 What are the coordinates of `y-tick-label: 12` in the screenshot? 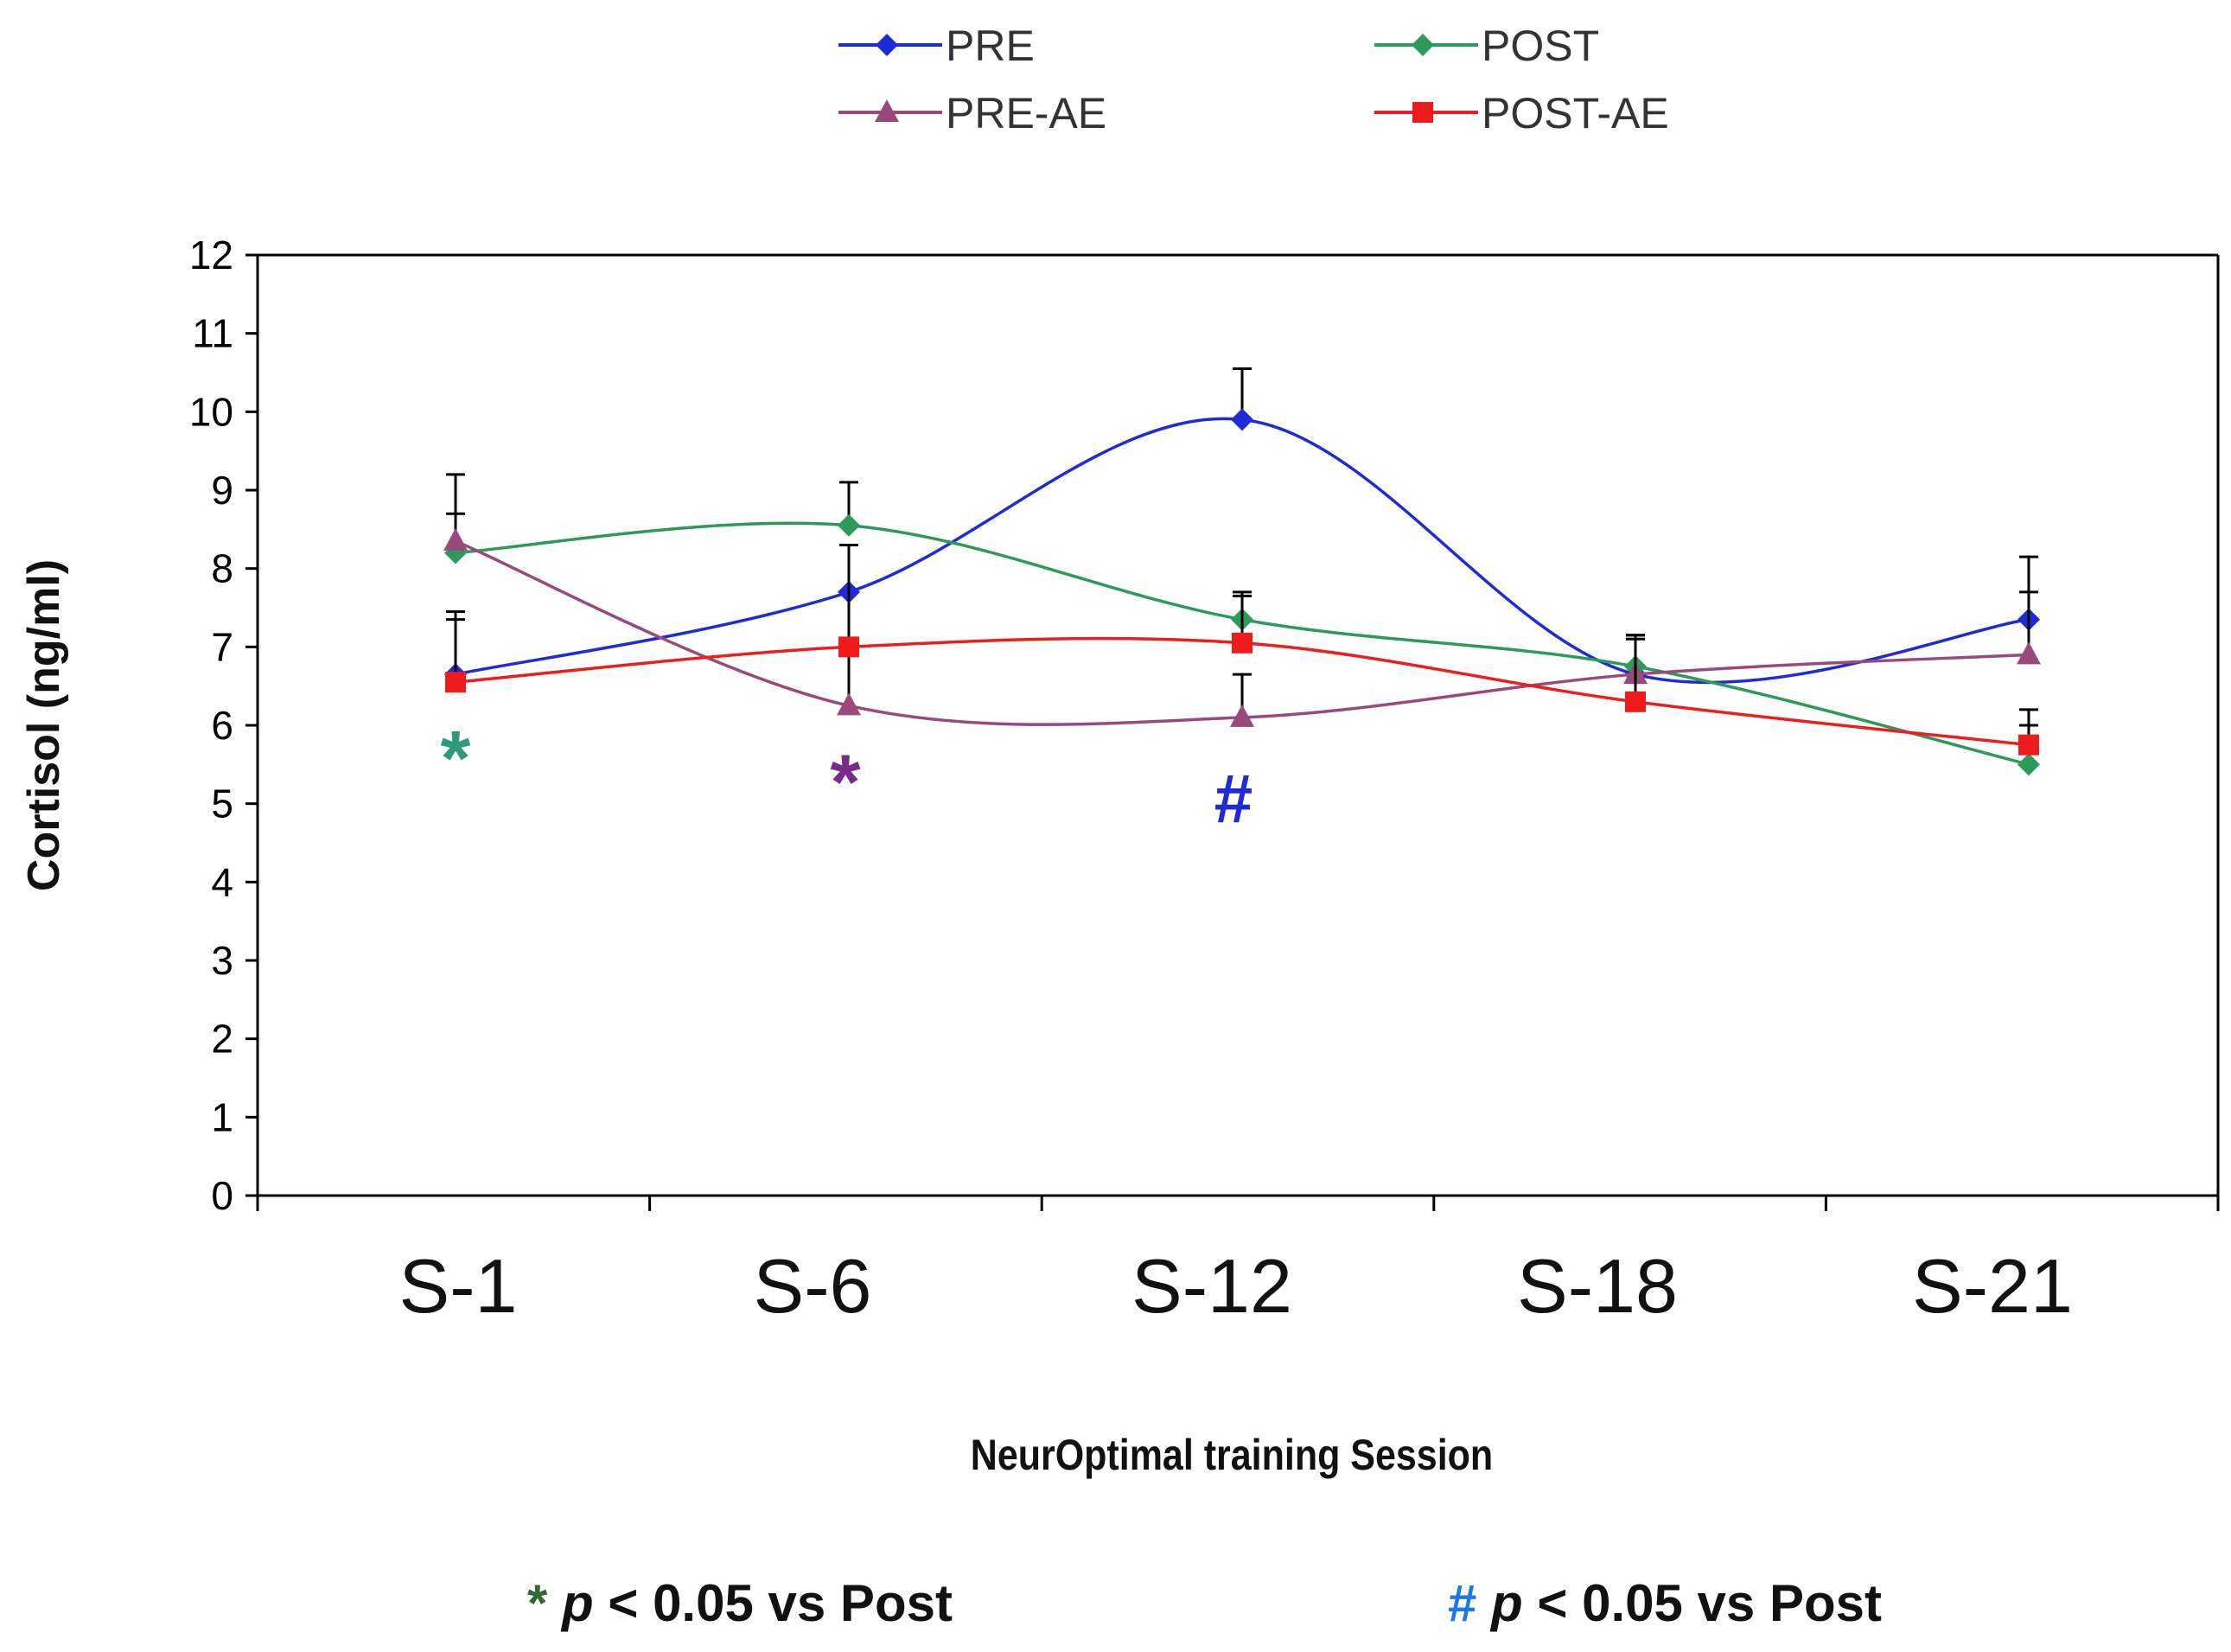 It's located at (211, 255).